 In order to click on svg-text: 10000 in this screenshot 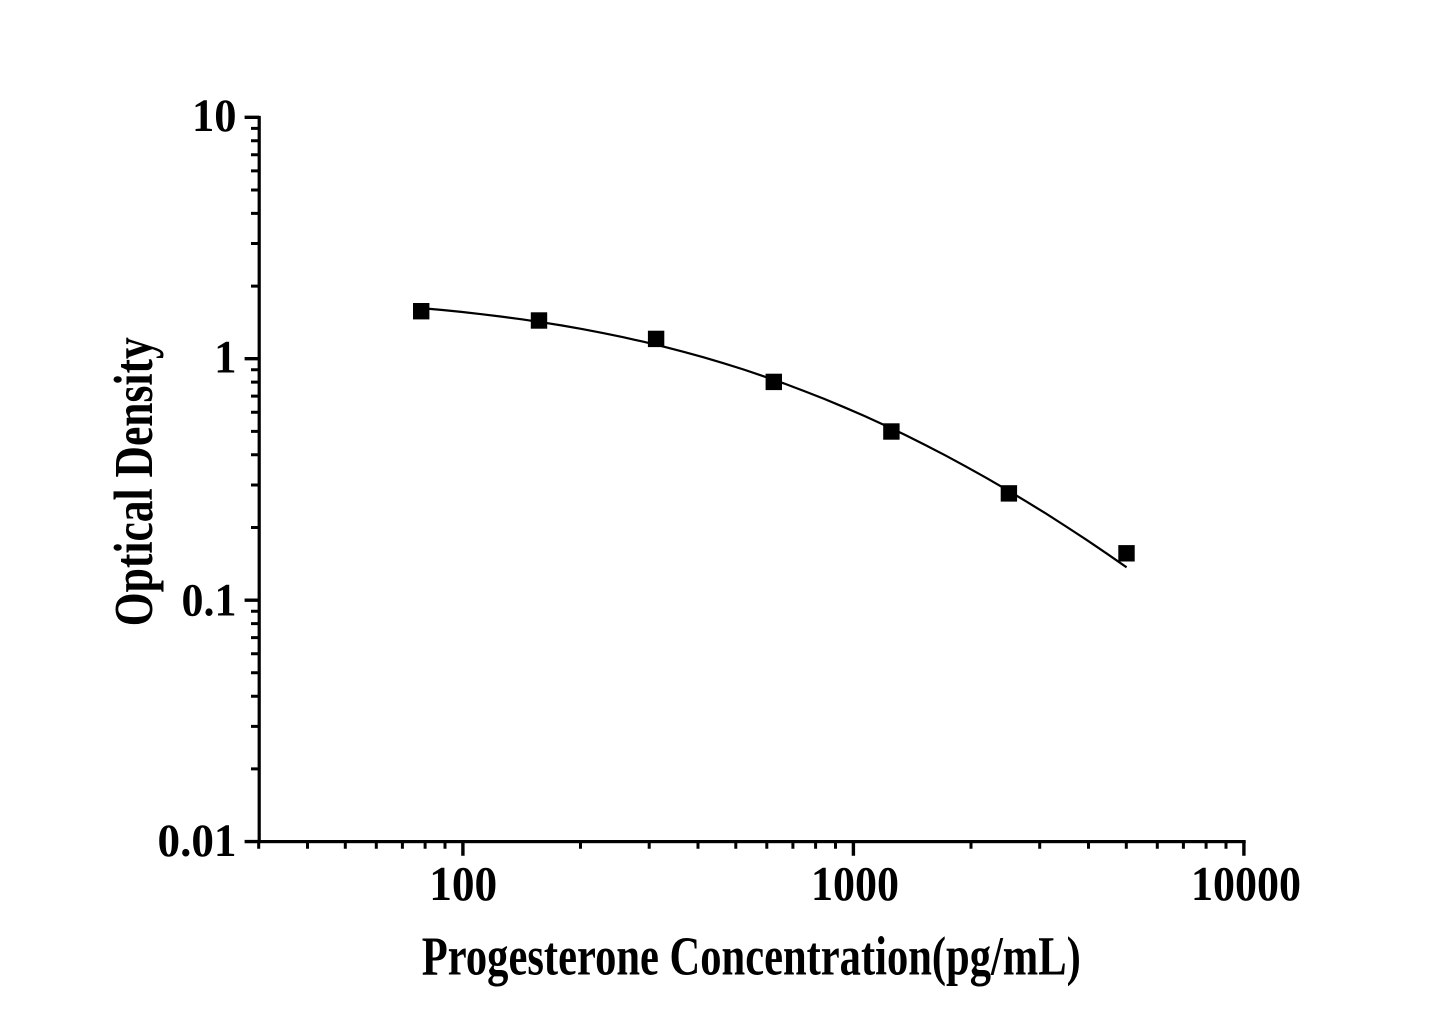, I will do `click(1246, 883)`.